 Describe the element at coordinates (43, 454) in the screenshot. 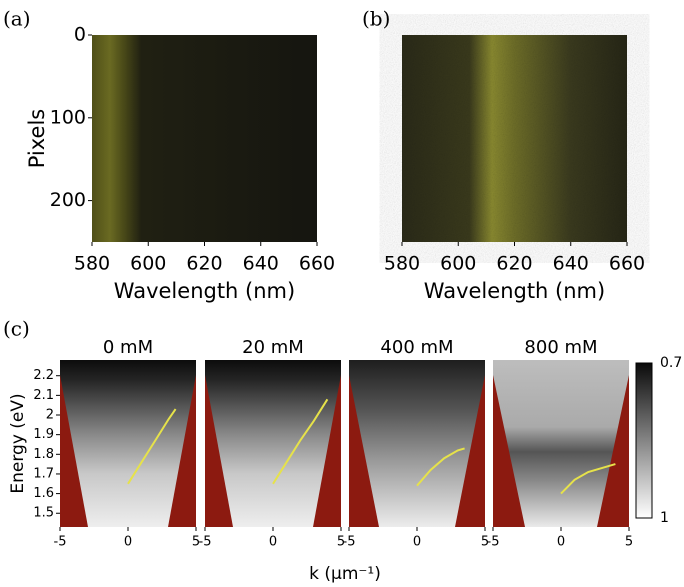

I see `y-tick-label: 1.8` at that location.